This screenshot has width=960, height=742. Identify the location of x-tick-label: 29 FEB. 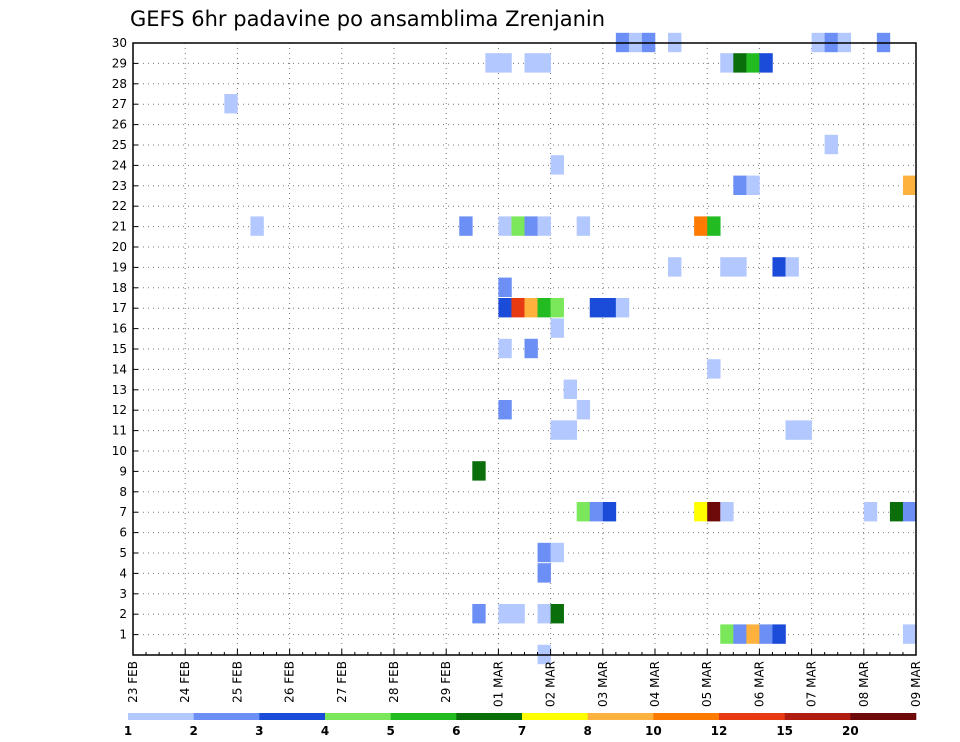
(446, 682).